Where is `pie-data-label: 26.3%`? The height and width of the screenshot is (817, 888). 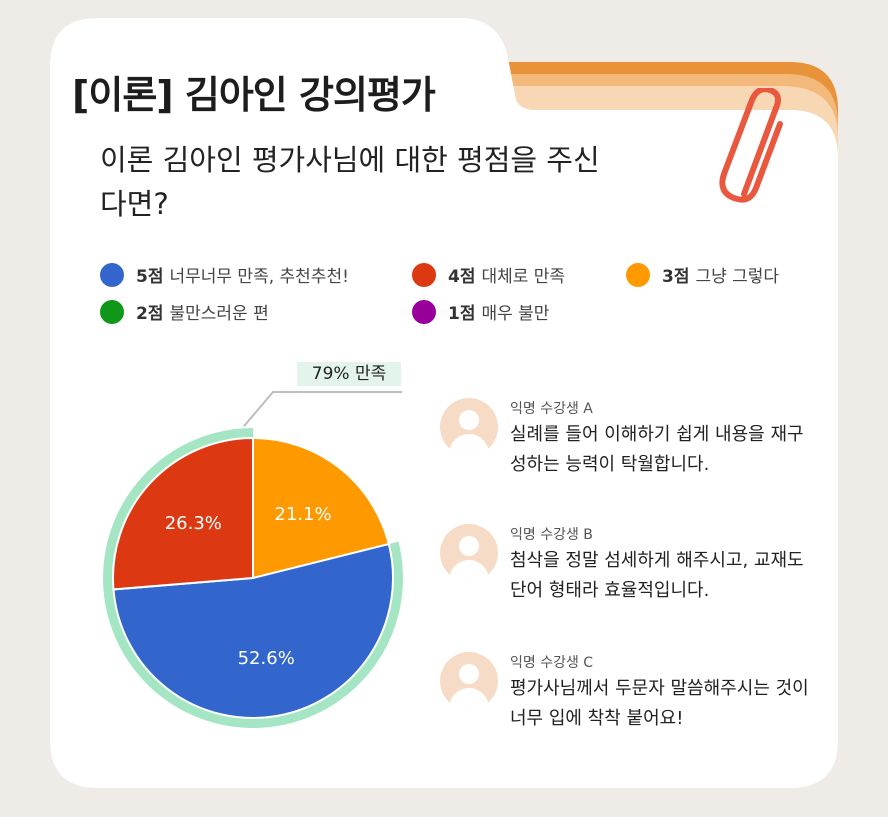 pie-data-label: 26.3% is located at coordinates (193, 523).